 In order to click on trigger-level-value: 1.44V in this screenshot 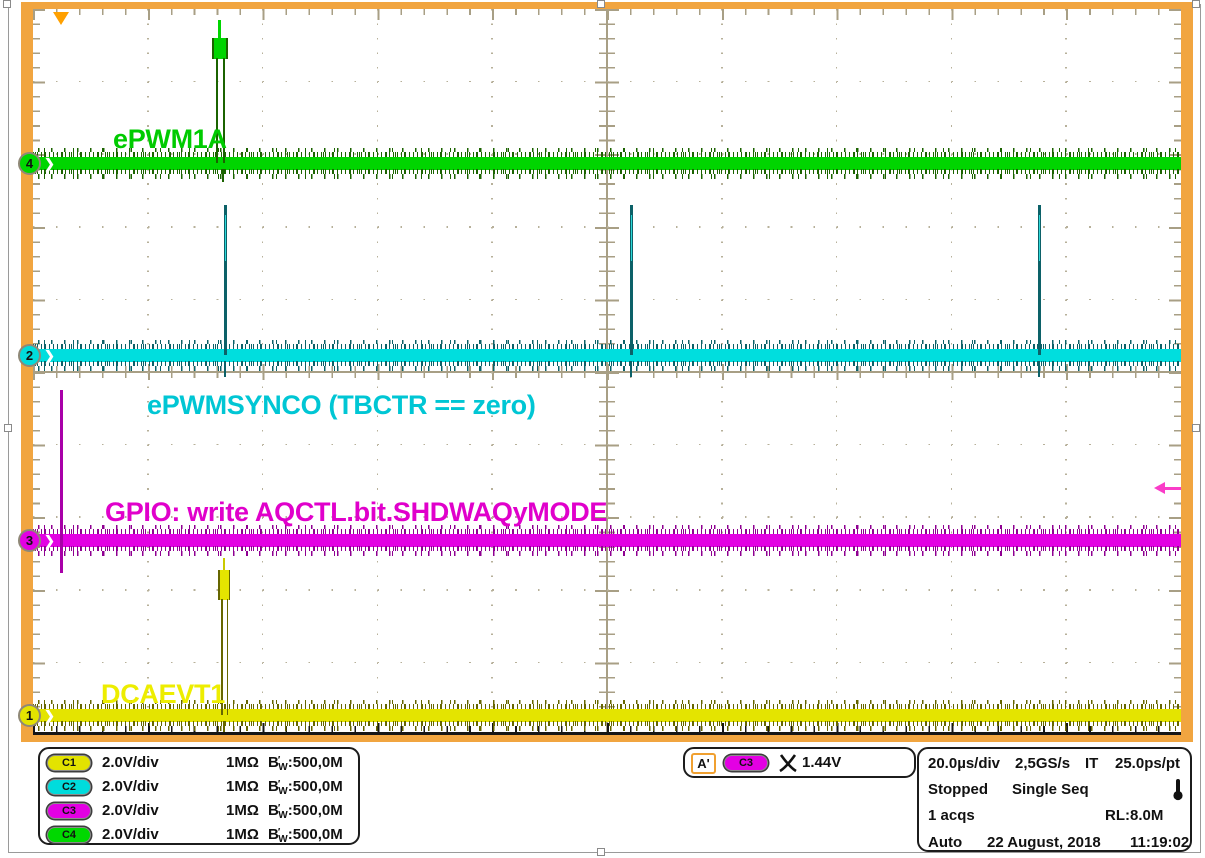, I will do `click(822, 762)`.